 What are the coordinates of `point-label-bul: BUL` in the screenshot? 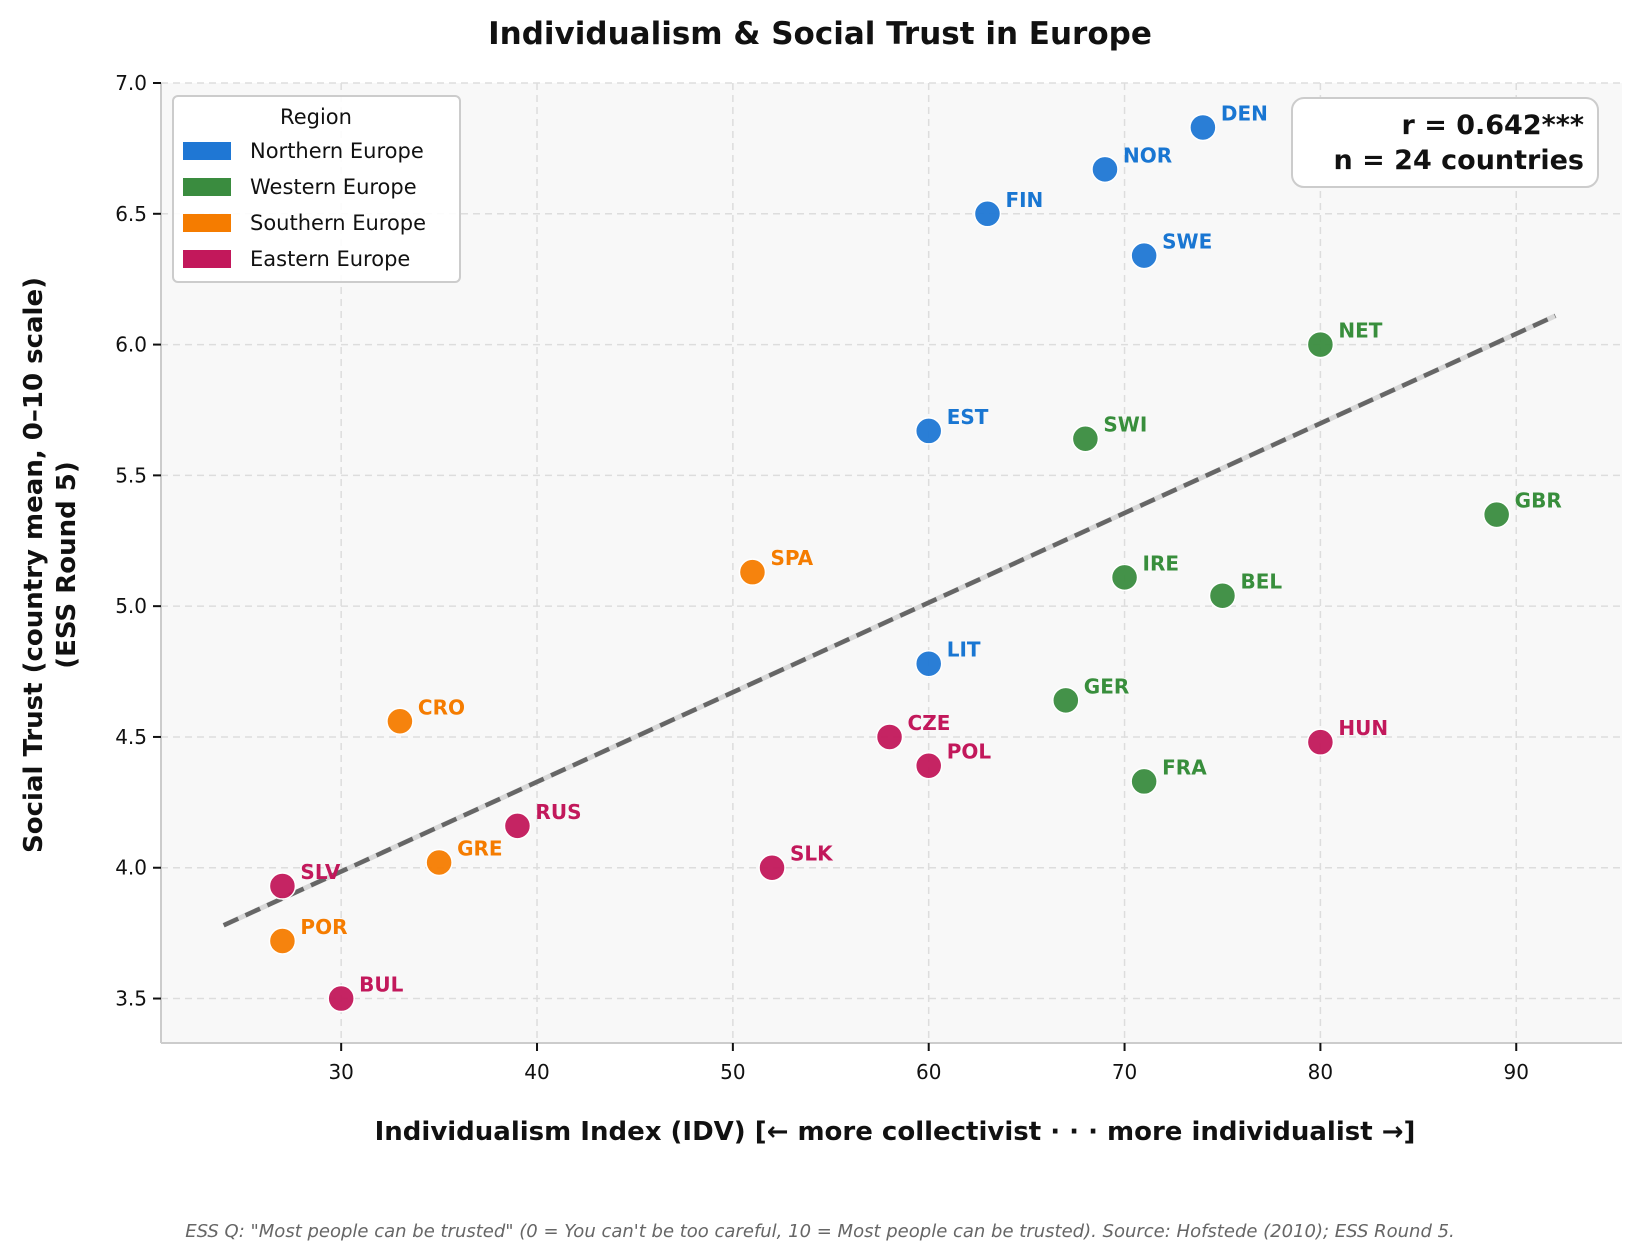 It's located at (381, 985).